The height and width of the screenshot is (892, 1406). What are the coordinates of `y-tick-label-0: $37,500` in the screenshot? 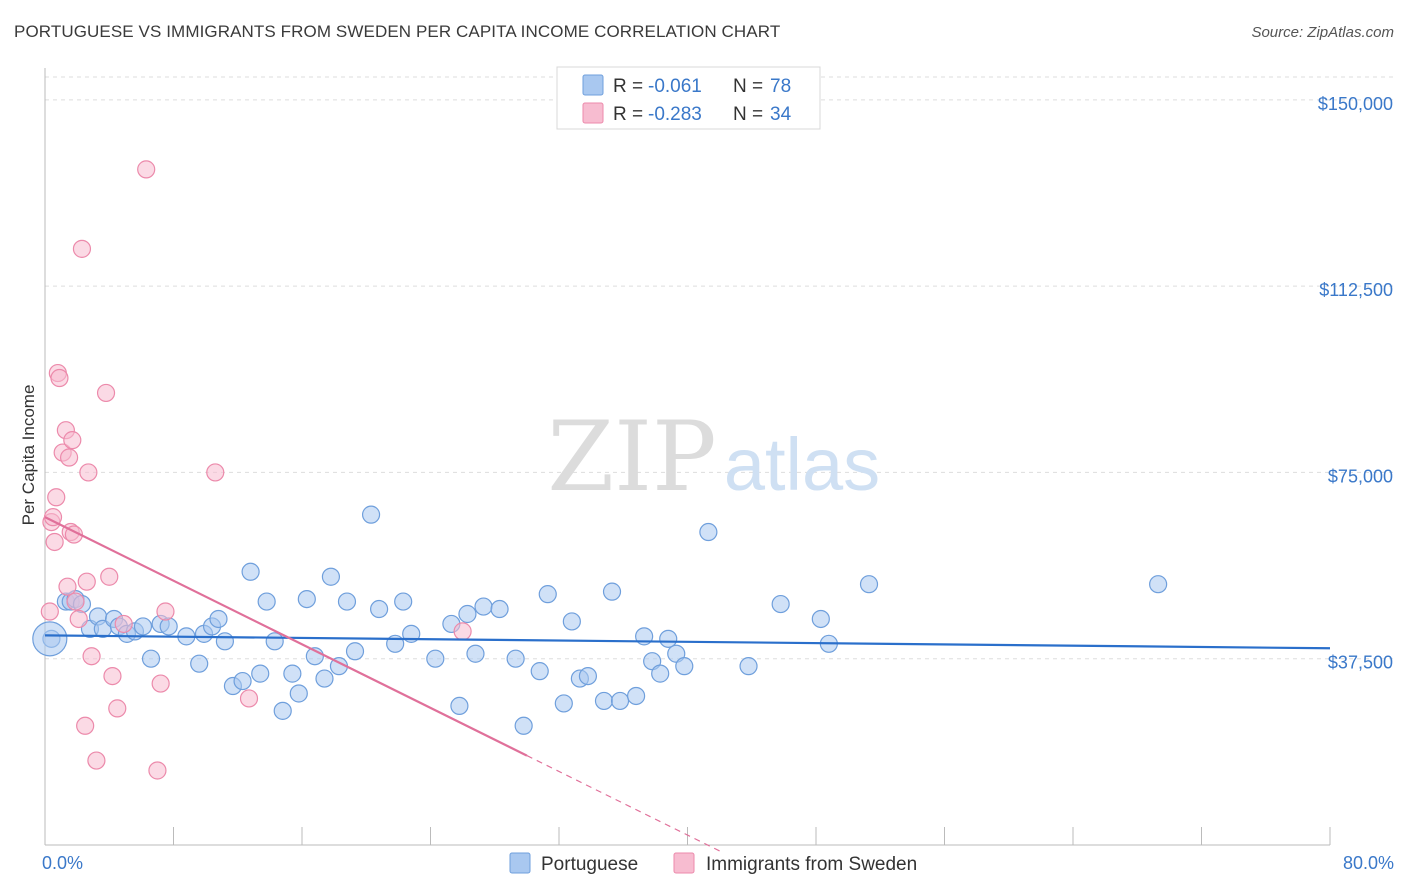 It's located at (1360, 663).